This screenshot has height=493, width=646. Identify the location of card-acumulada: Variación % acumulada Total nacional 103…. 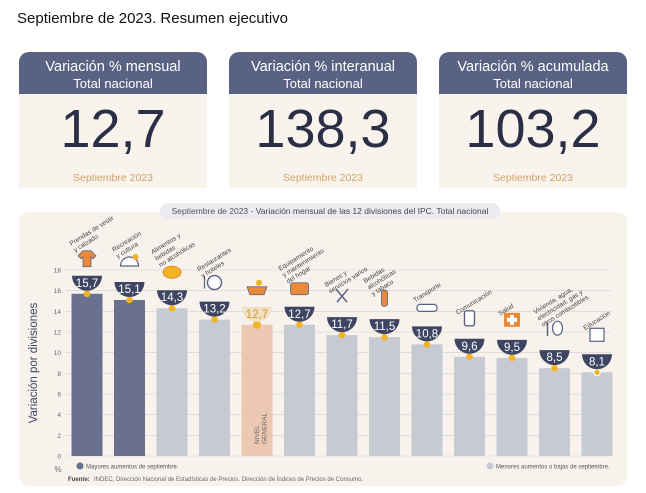
(533, 120).